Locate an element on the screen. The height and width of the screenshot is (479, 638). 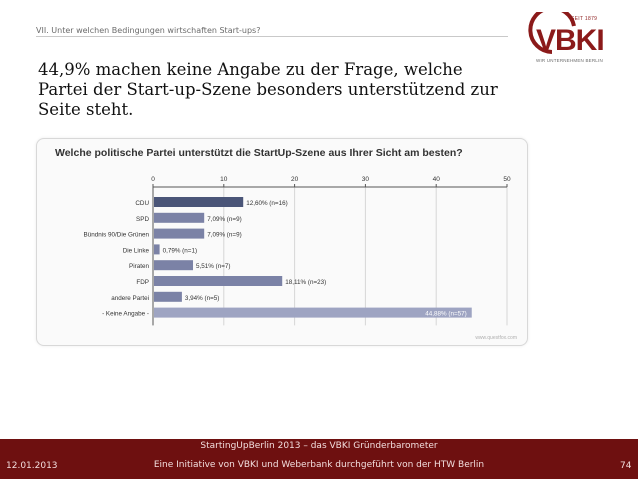
category-label: SPD is located at coordinates (142, 219).